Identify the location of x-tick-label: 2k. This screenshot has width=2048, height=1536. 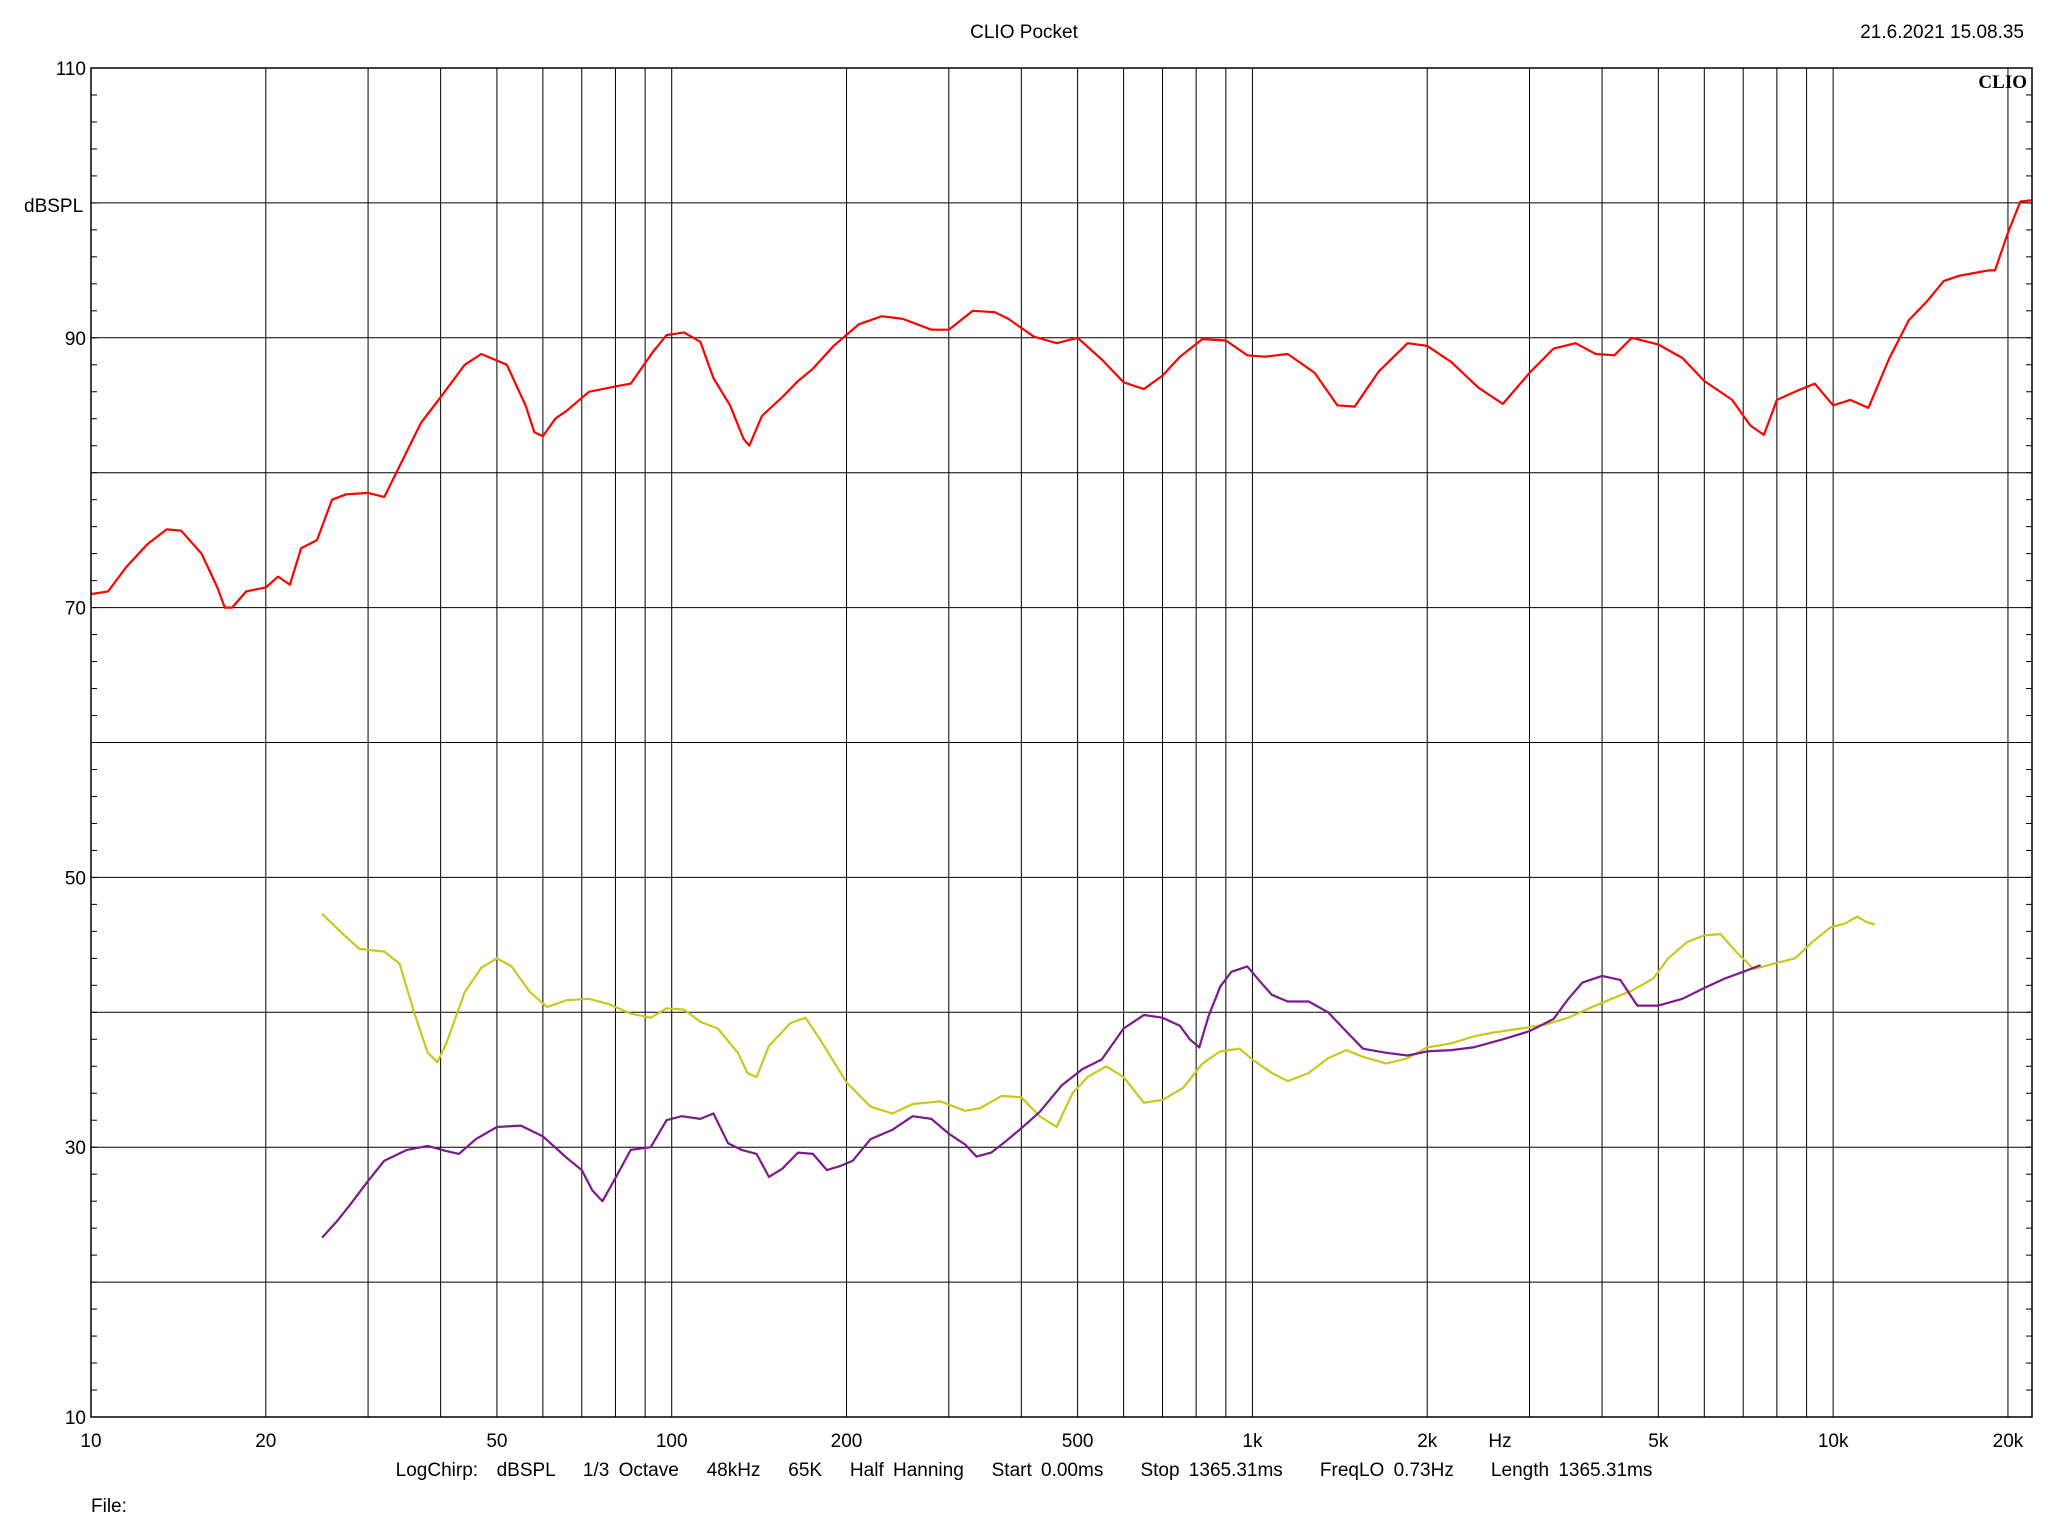
(1427, 1441).